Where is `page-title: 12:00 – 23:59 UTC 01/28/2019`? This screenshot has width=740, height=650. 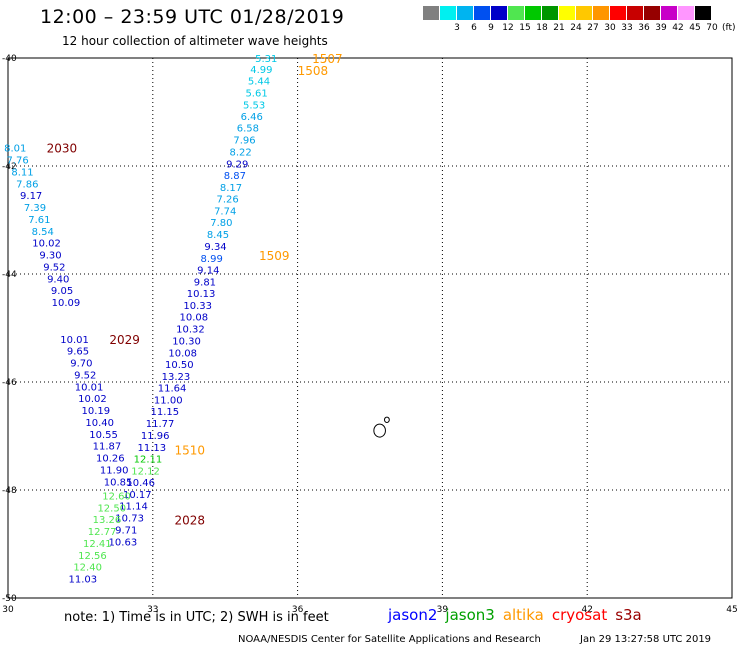 page-title: 12:00 – 23:59 UTC 01/28/2019 is located at coordinates (192, 17).